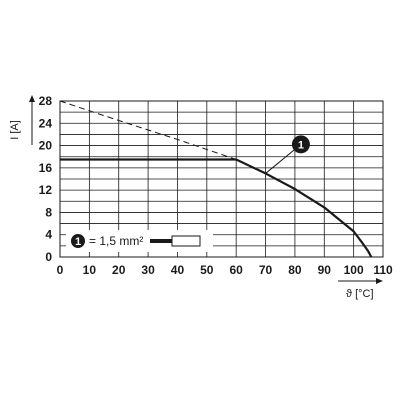 This screenshot has width=400, height=400. What do you see at coordinates (32, 98) in the screenshot?
I see `y-axis-arrow-head` at bounding box center [32, 98].